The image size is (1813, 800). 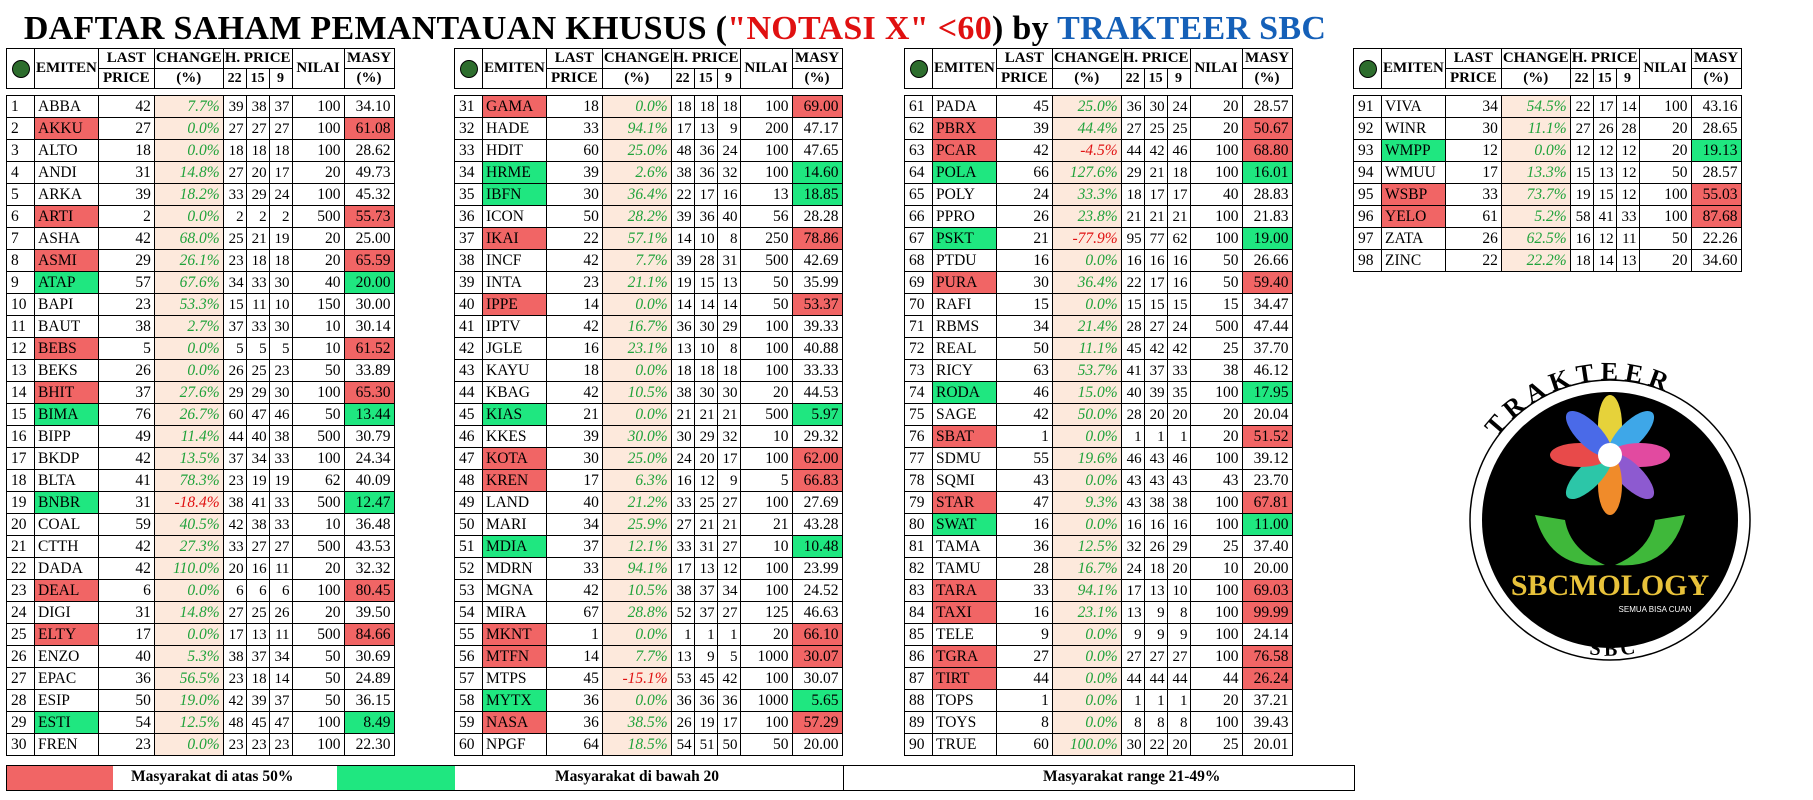 I want to click on last-price: 67, so click(x=574, y=612).